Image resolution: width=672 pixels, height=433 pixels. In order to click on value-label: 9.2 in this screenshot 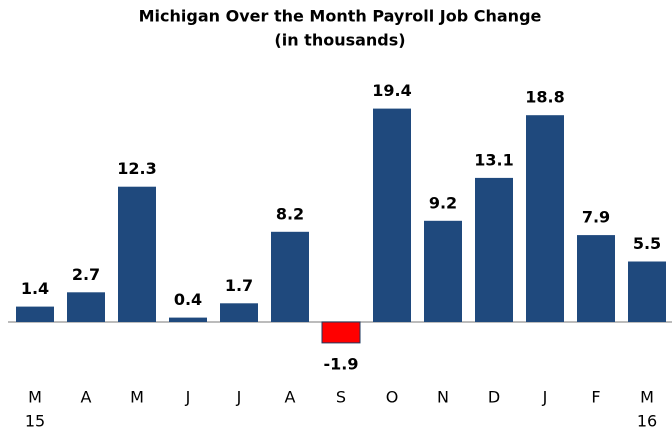, I will do `click(443, 202)`.